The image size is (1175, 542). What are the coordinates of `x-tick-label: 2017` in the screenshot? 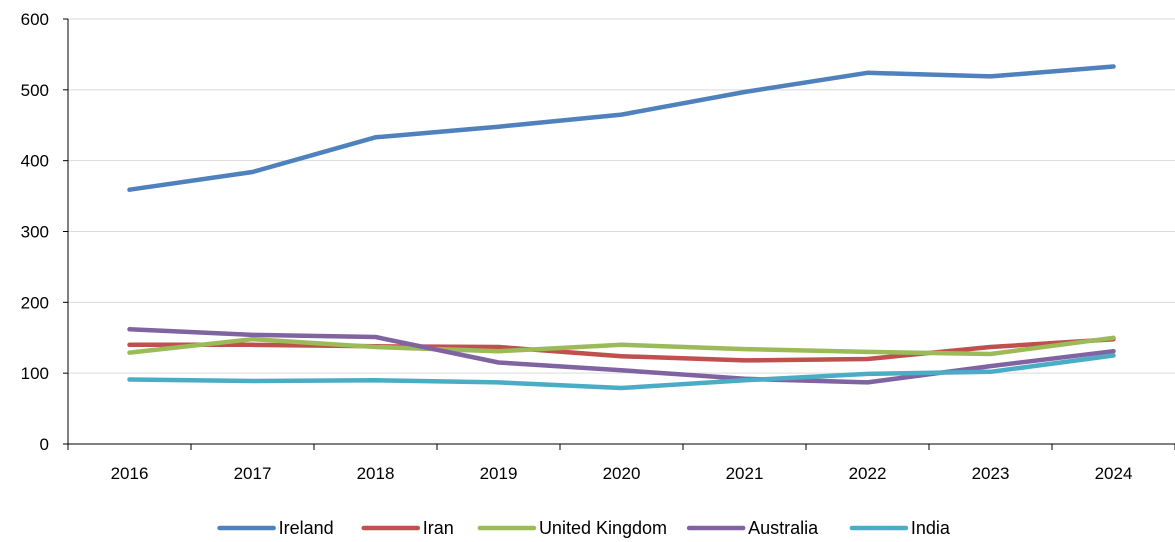 It's located at (253, 473).